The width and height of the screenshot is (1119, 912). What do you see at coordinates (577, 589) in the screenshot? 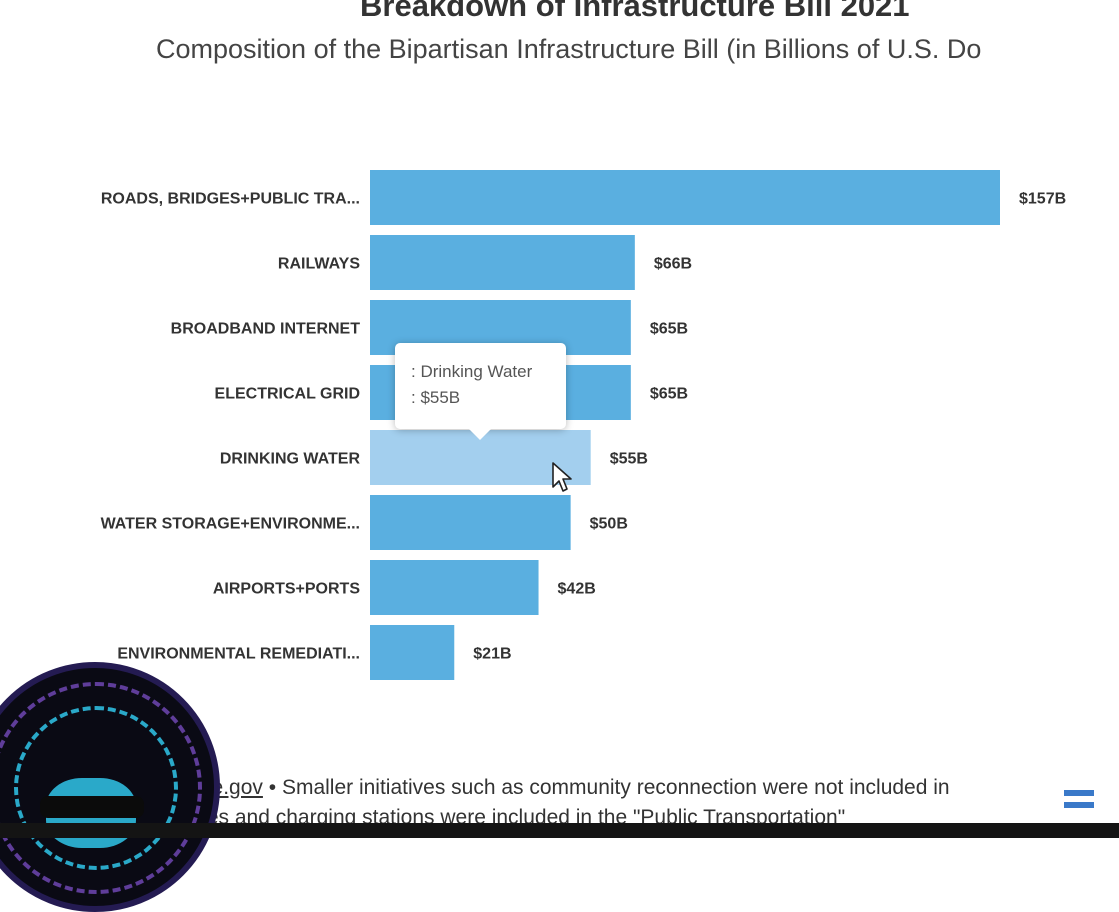
I see `value-label-6: $42B` at bounding box center [577, 589].